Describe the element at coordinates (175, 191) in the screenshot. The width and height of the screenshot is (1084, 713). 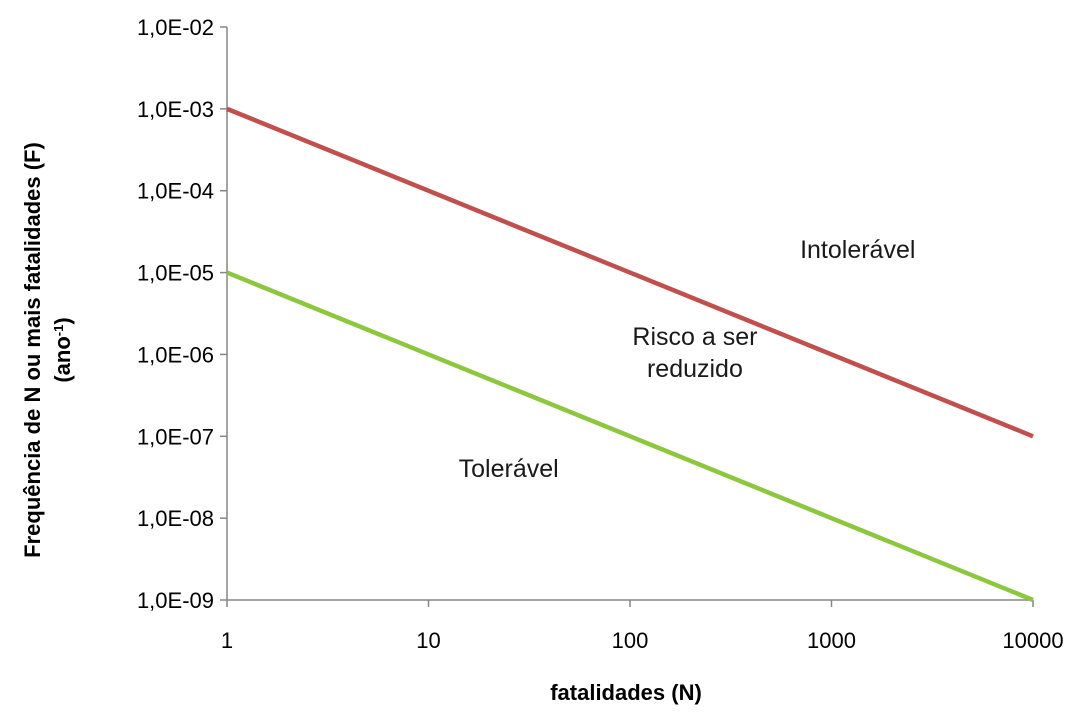
I see `y-tick-label: 1,0E-04` at that location.